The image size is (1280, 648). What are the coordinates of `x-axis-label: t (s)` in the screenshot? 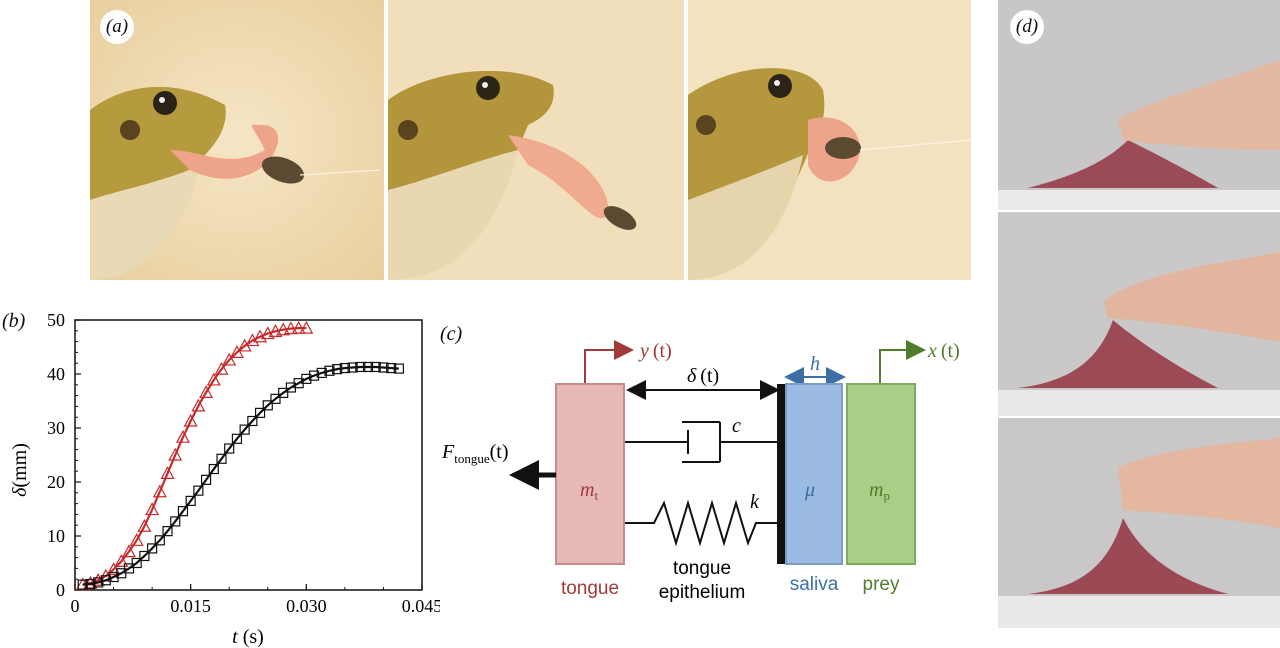 It's located at (248, 637).